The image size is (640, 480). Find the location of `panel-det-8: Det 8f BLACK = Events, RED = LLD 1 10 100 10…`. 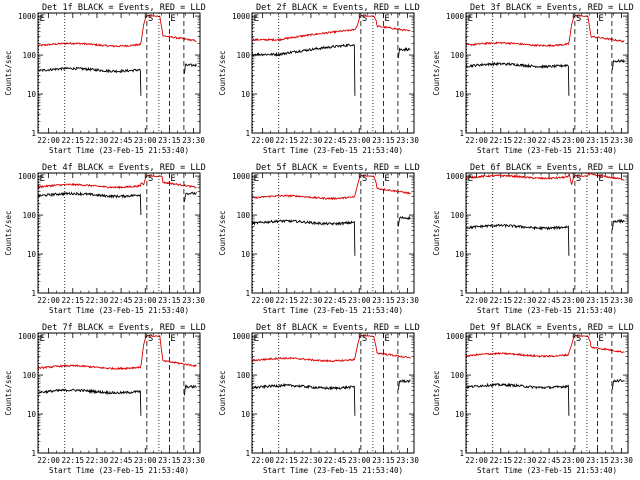

panel-det-8: Det 8f BLACK = Events, RED = LLD 1 10 100 10… is located at coordinates (319, 399).